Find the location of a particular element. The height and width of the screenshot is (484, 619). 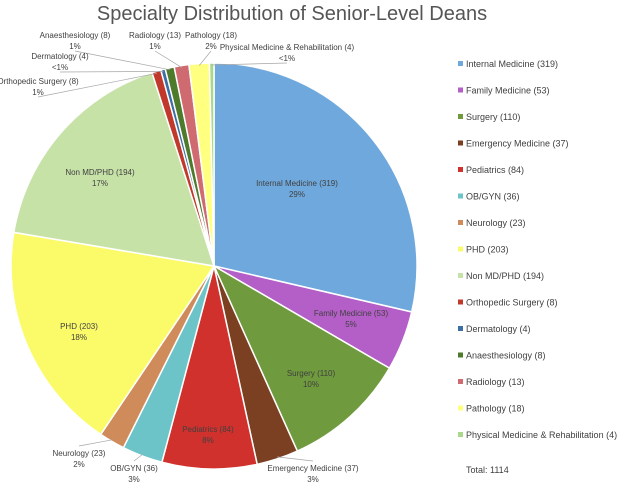

data-label-ob-gyn: OB/GYN (36) 3% is located at coordinates (134, 474).